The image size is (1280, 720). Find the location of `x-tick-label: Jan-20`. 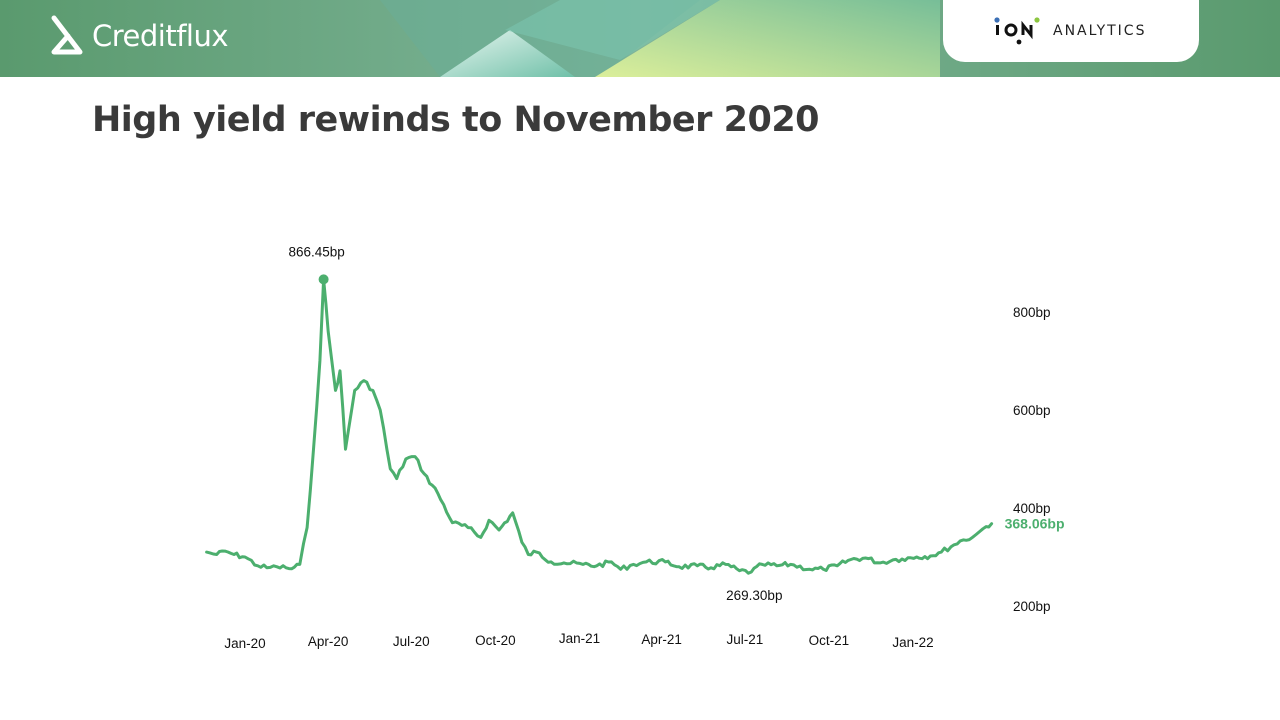

x-tick-label: Jan-20 is located at coordinates (244, 643).